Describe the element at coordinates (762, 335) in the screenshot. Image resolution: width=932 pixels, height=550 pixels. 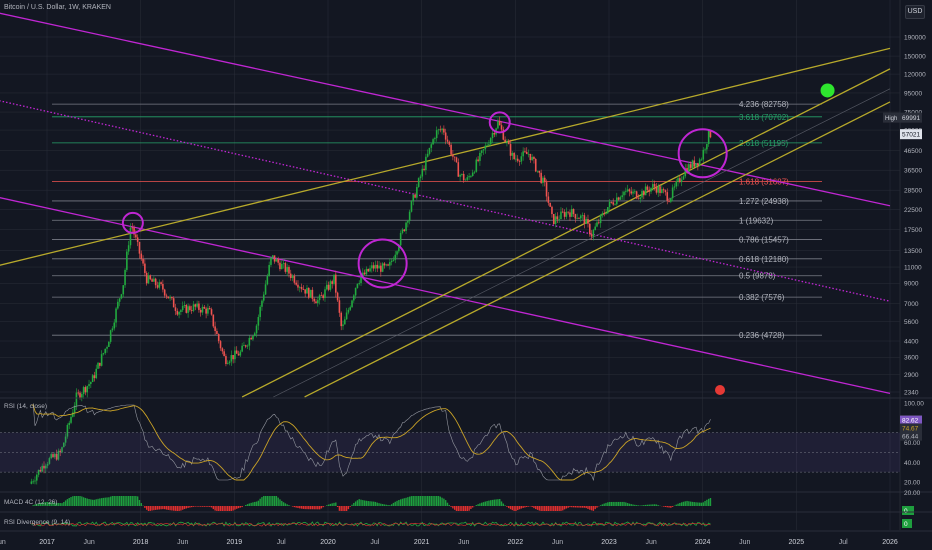
I see `fib-label: 0.236 (4728)` at that location.